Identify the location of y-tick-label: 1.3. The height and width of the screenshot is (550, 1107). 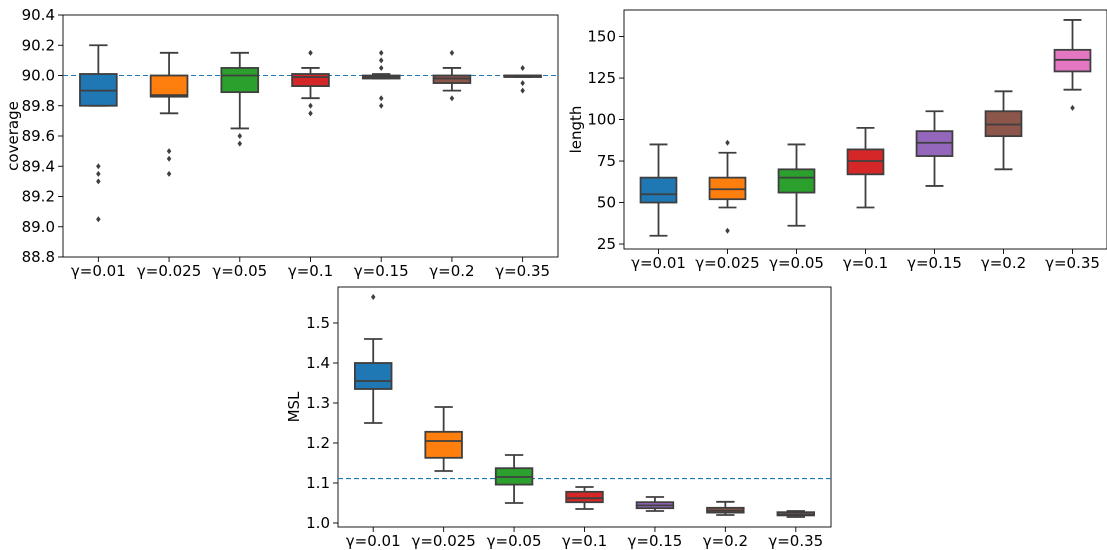
(318, 403).